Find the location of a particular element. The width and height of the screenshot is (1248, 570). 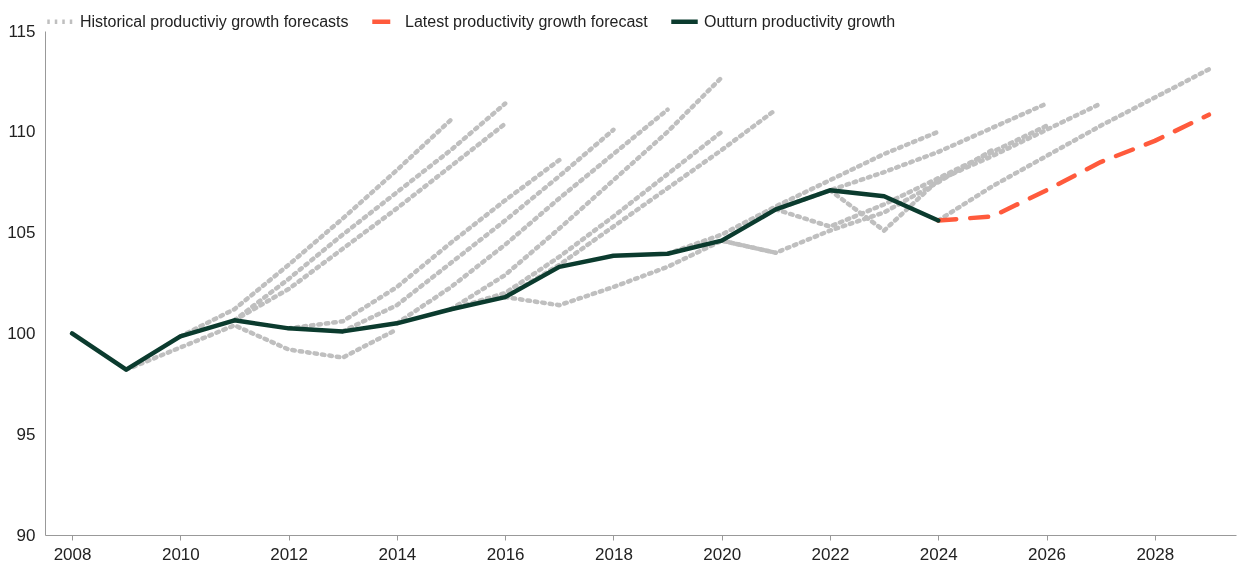

y-tick-label: 90 is located at coordinates (26, 535).